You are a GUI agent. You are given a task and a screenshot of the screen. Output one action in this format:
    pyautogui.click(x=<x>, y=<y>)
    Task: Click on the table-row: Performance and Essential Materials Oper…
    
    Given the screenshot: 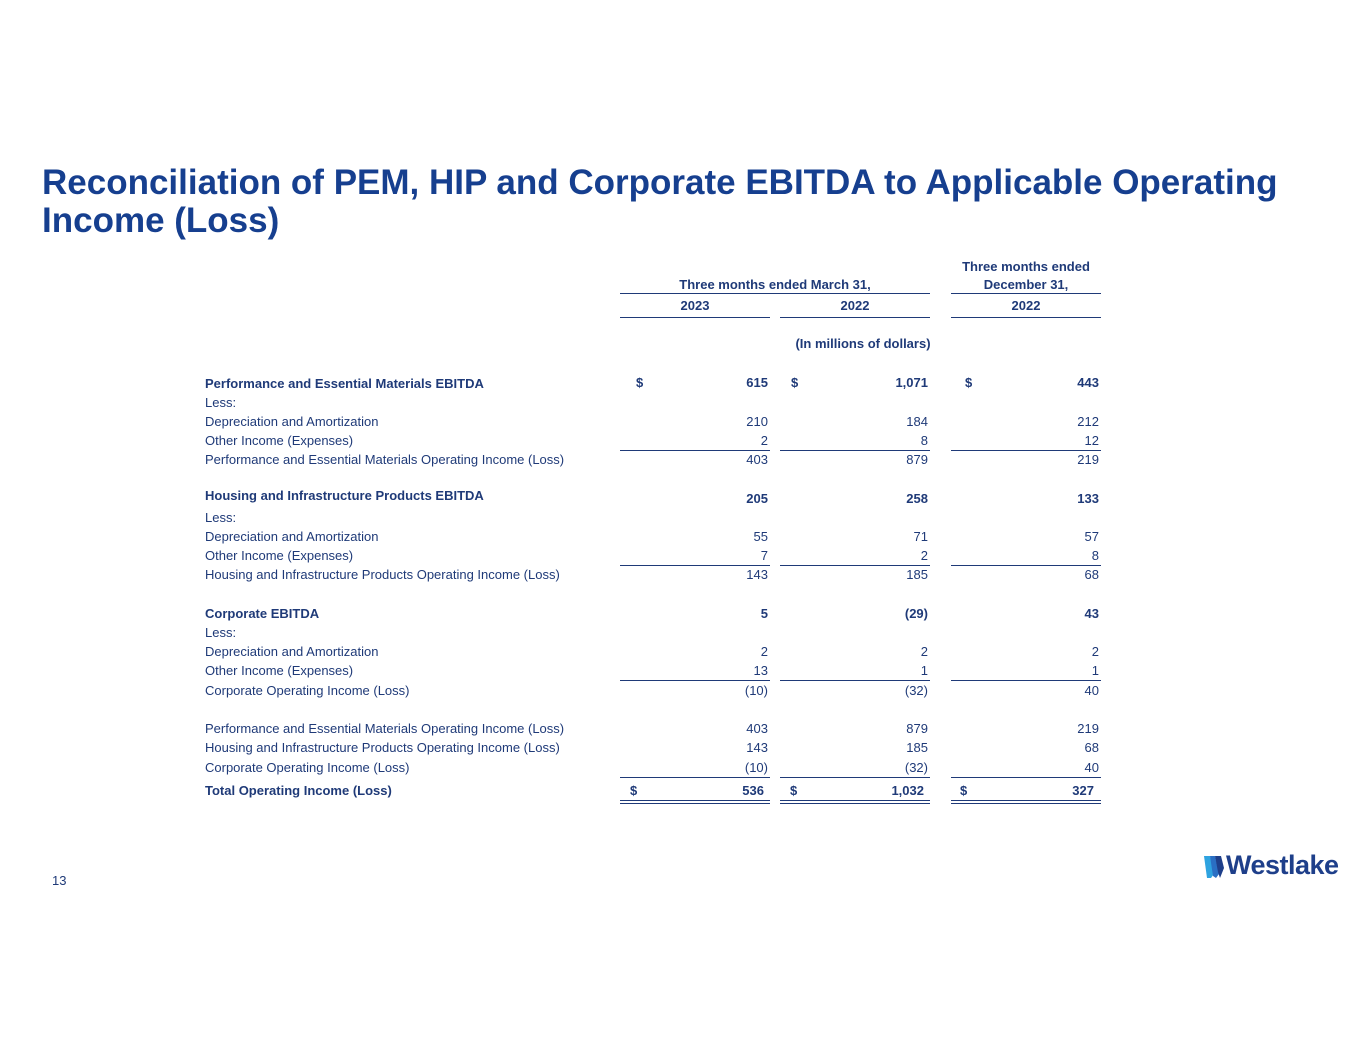 What is the action you would take?
    pyautogui.click(x=682, y=728)
    